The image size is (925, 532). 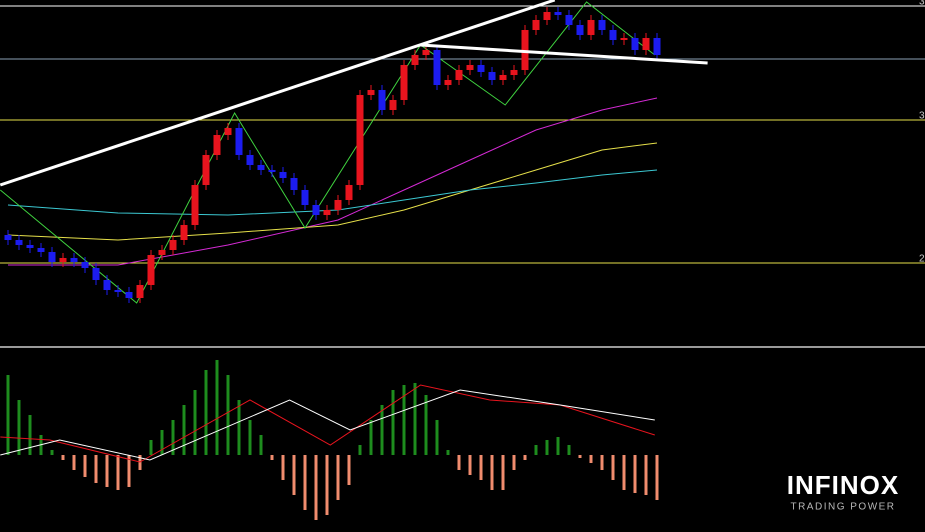 I want to click on level-label: 2, so click(x=922, y=259).